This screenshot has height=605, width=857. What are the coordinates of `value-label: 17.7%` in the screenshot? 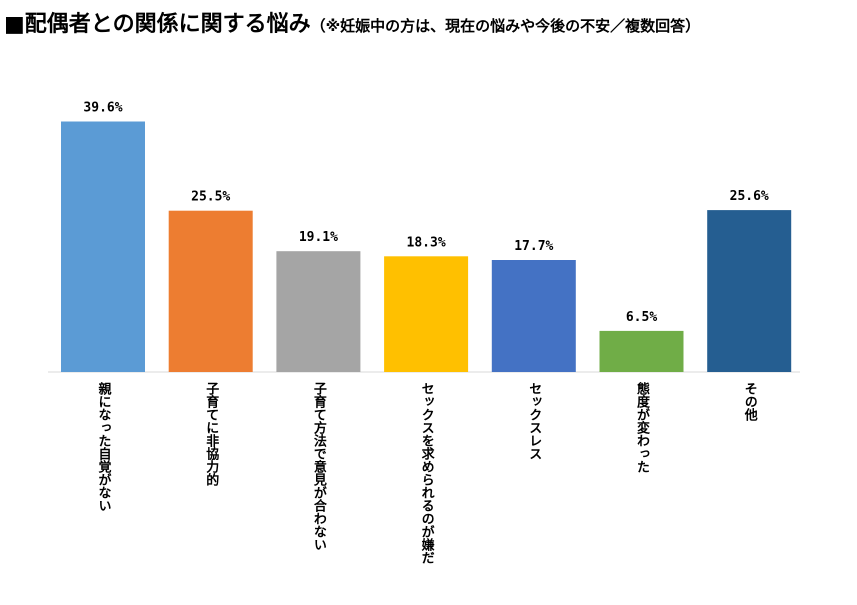 It's located at (533, 246).